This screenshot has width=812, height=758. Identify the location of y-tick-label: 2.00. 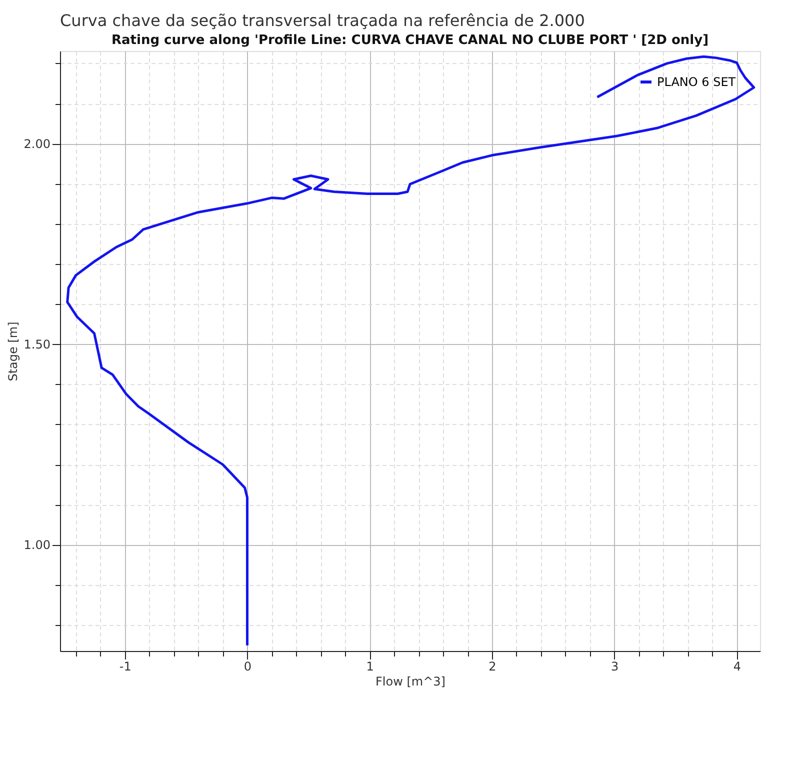
(37, 144).